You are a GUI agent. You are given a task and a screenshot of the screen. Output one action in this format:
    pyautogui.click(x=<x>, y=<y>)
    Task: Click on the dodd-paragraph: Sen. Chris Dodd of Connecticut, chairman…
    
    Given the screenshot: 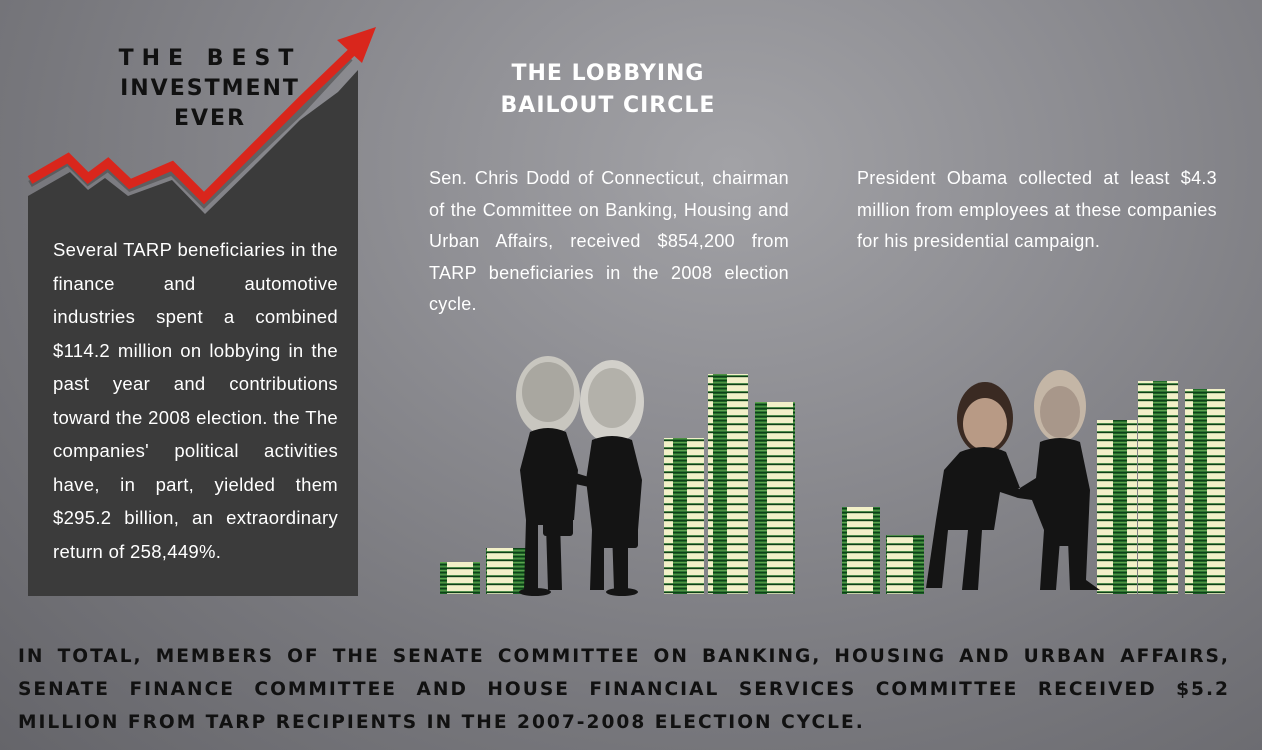 What is the action you would take?
    pyautogui.click(x=609, y=241)
    